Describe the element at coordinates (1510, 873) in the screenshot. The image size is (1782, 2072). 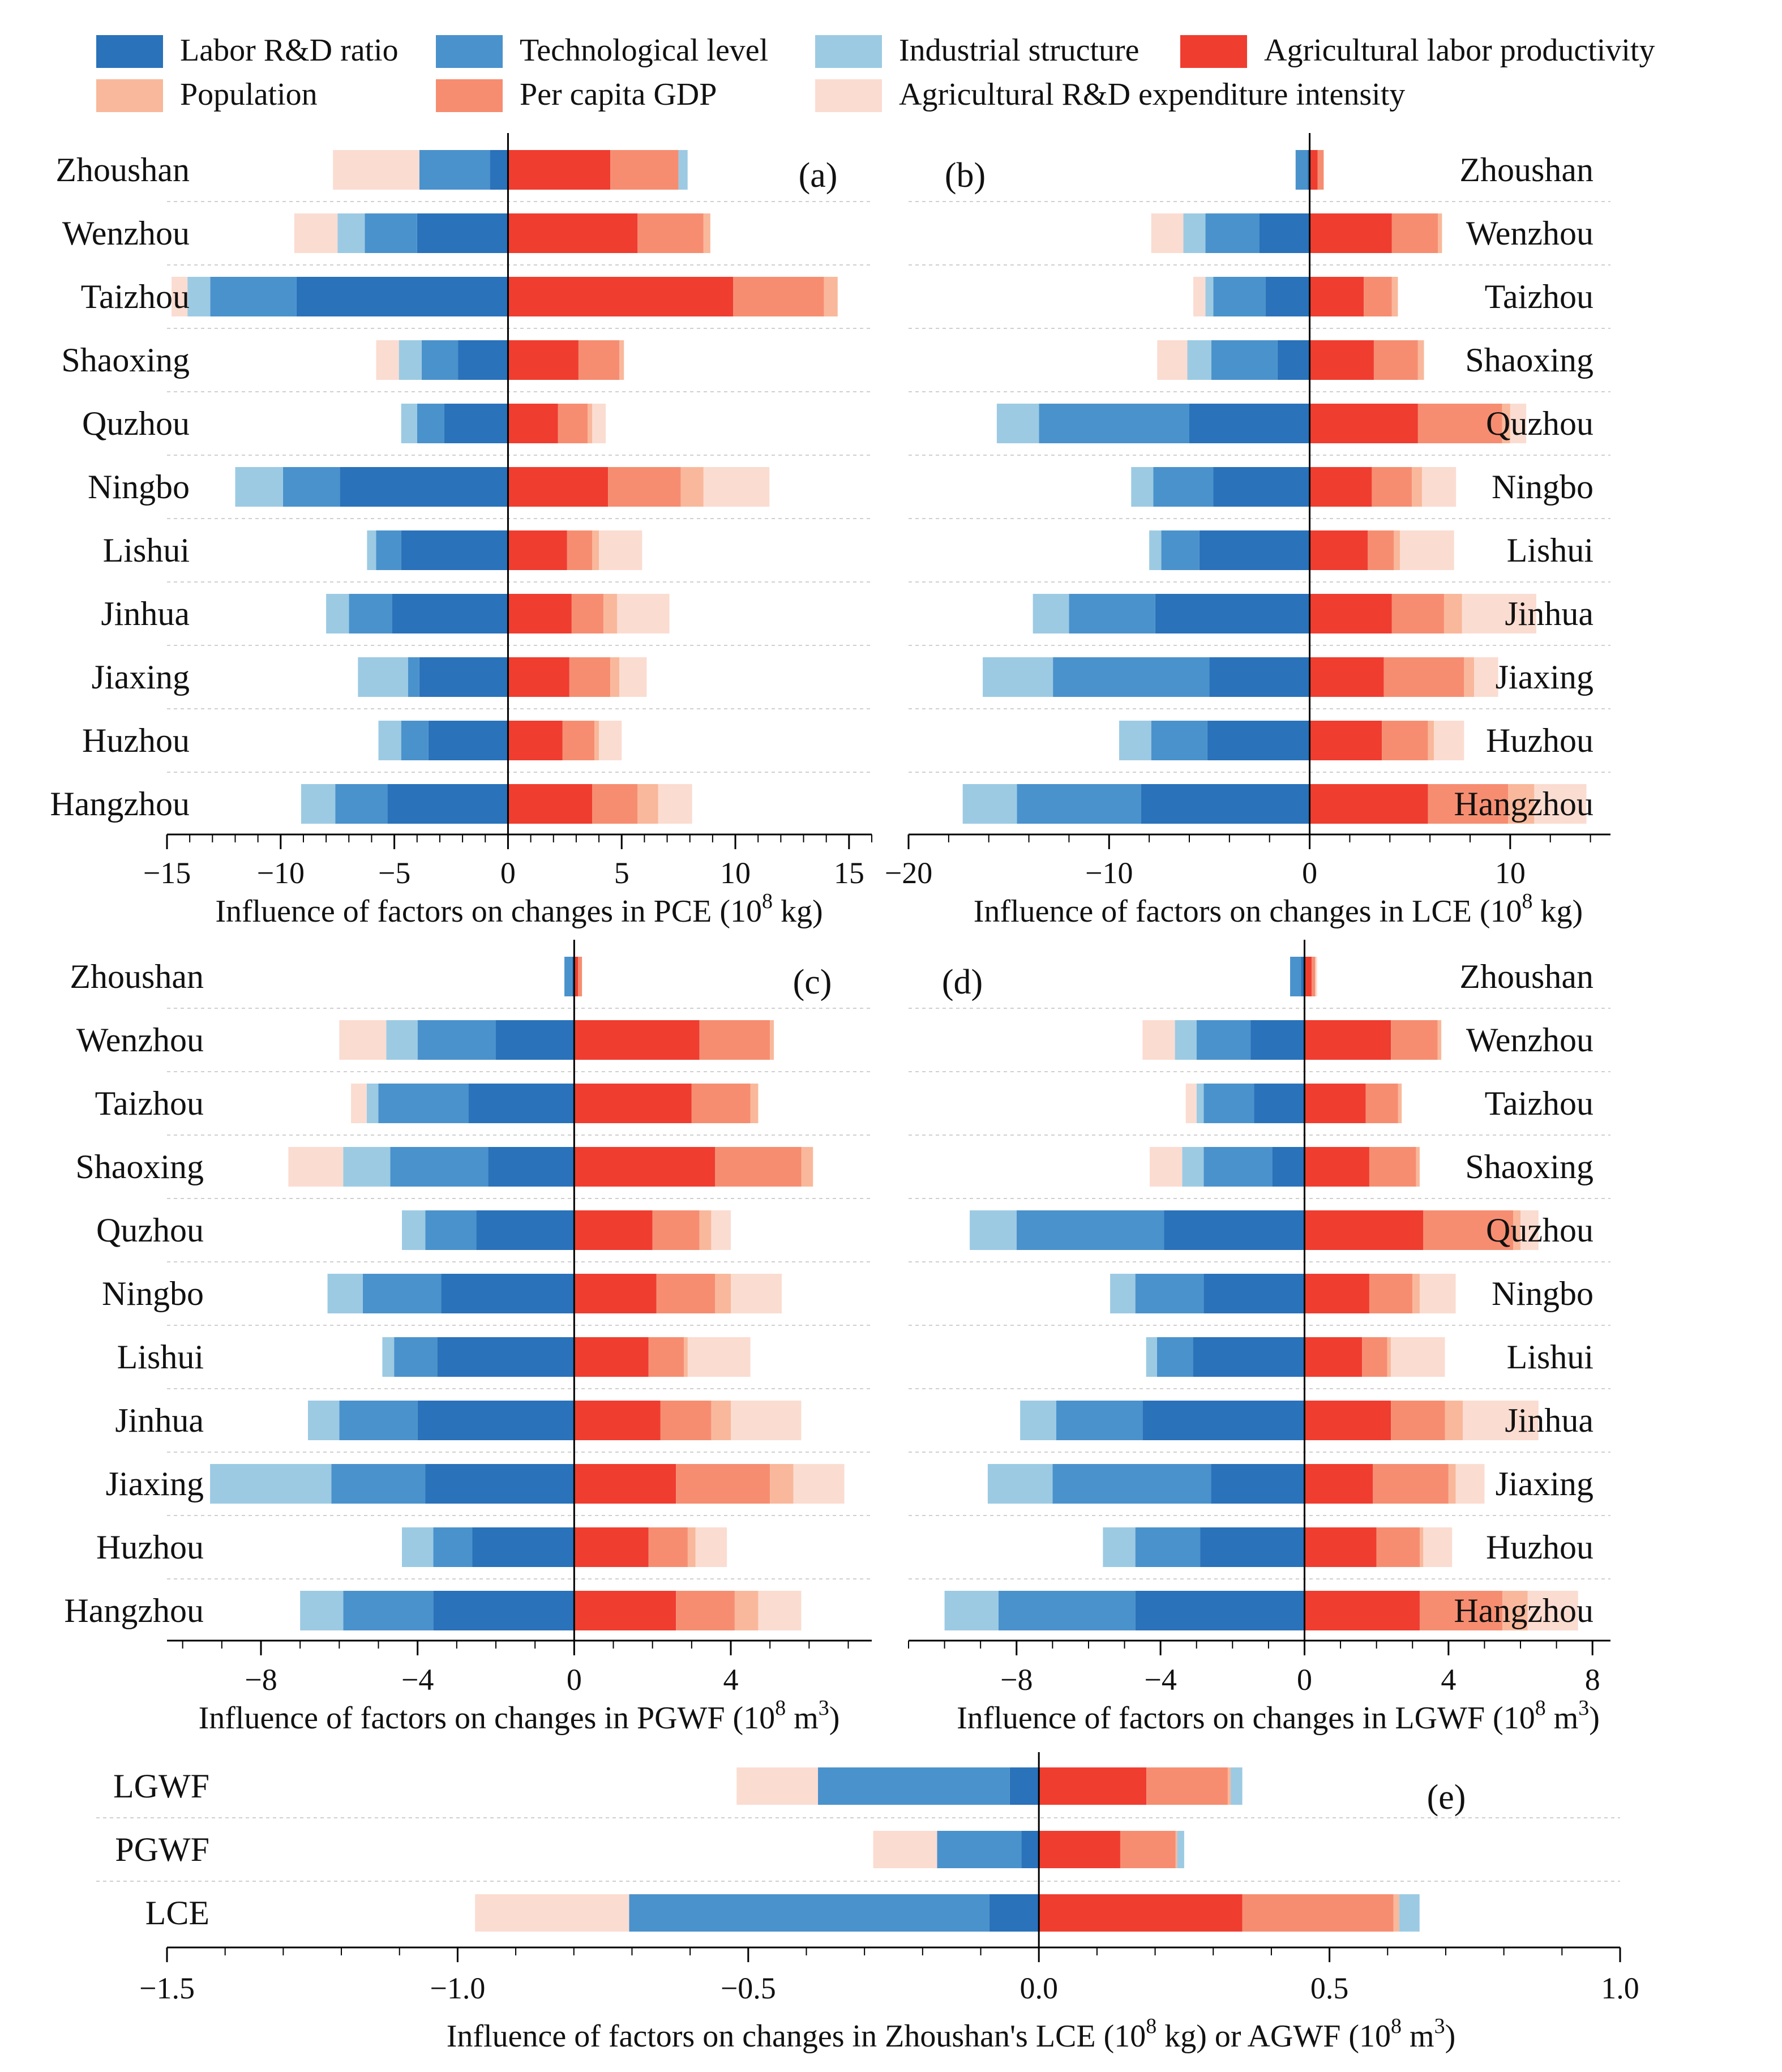
I see `x-tick-label: 10` at that location.